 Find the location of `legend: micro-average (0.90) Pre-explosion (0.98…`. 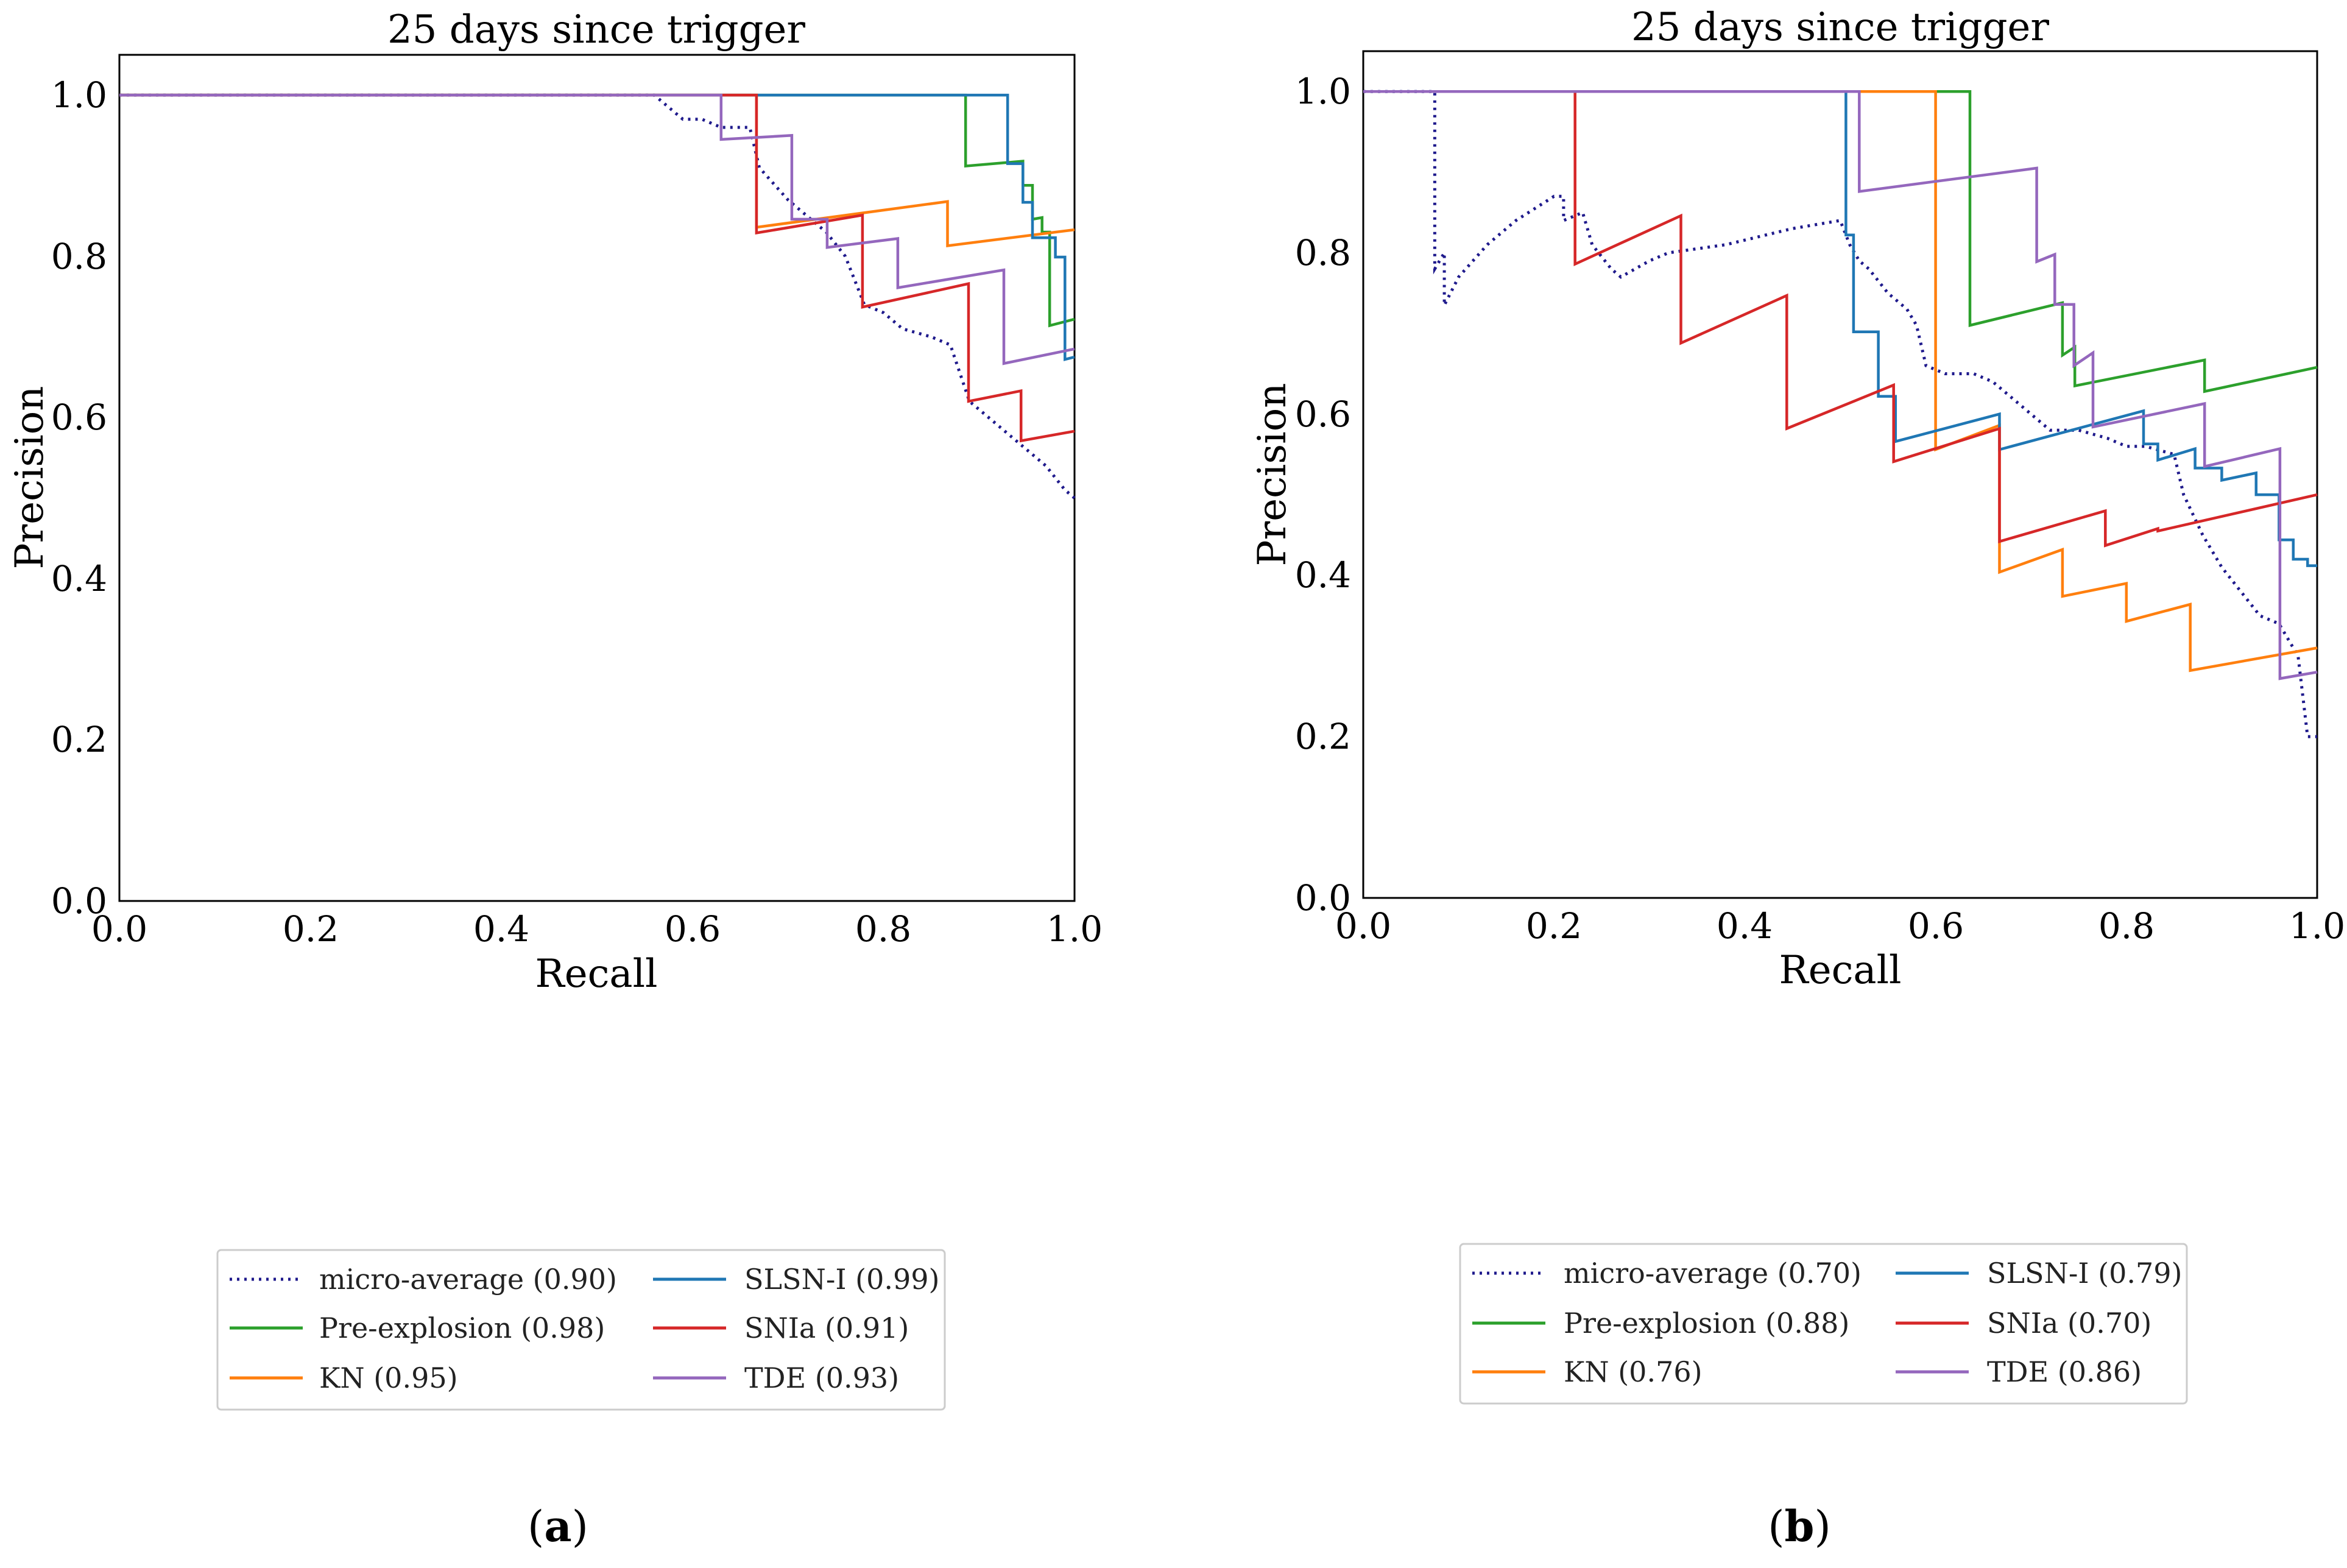

legend: micro-average (0.90) Pre-explosion (0.98… is located at coordinates (584, 1328).